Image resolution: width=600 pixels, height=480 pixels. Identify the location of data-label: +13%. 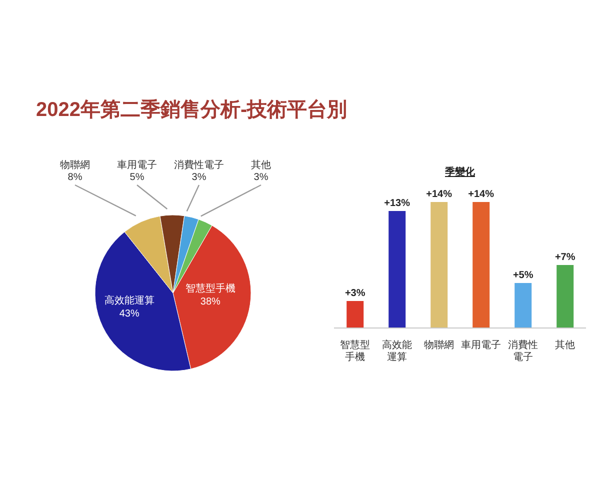
(397, 203).